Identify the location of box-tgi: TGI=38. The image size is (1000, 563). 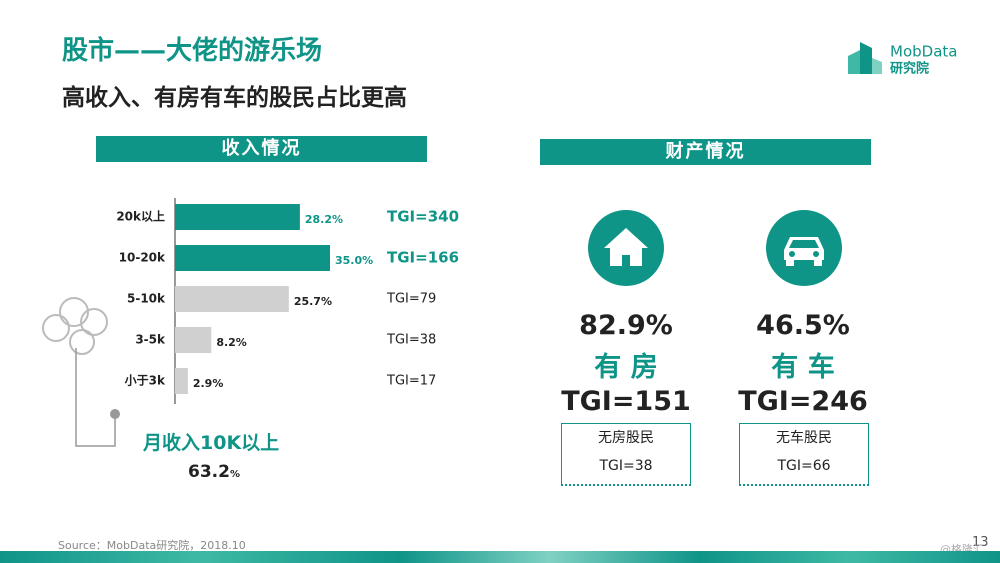
(626, 466).